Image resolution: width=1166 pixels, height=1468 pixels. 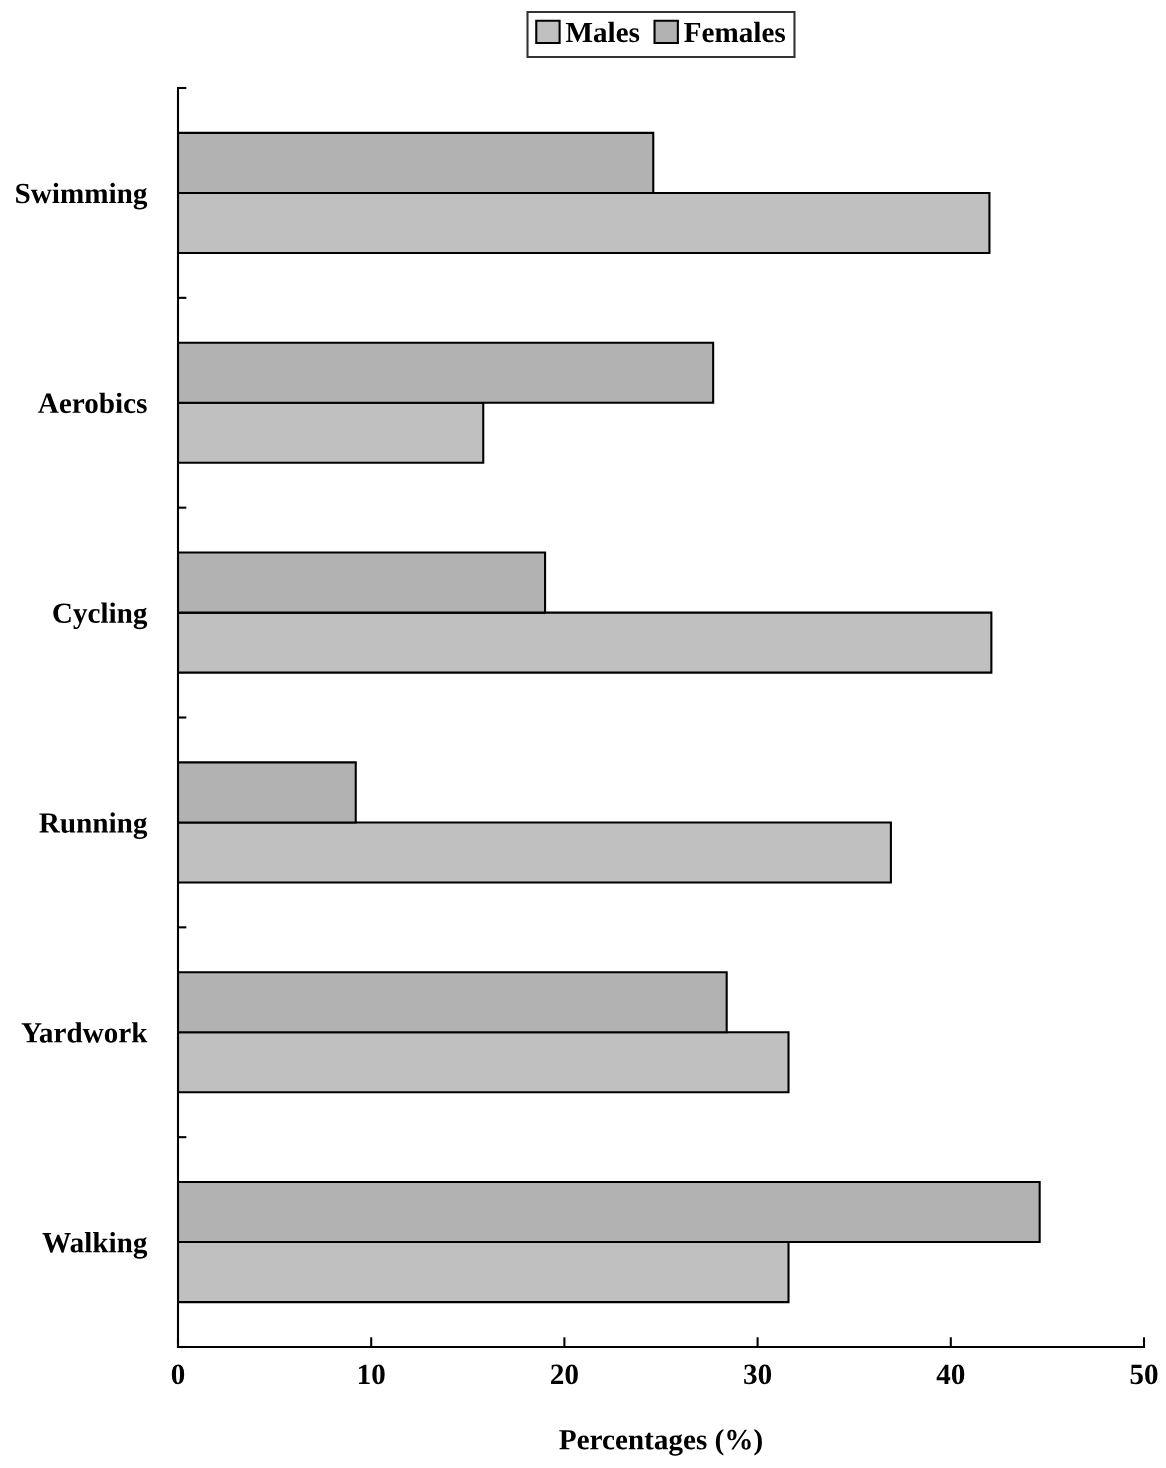 I want to click on y-tick-label: Yardwork, so click(x=84, y=1032).